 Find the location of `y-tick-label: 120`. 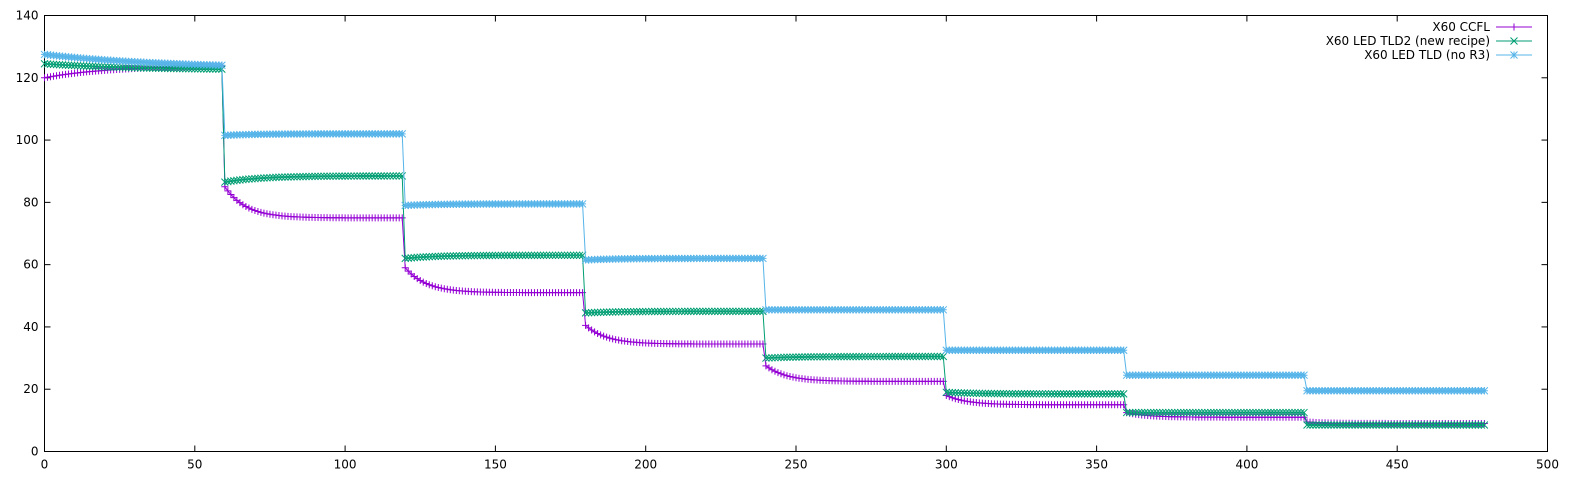

y-tick-label: 120 is located at coordinates (27, 78).